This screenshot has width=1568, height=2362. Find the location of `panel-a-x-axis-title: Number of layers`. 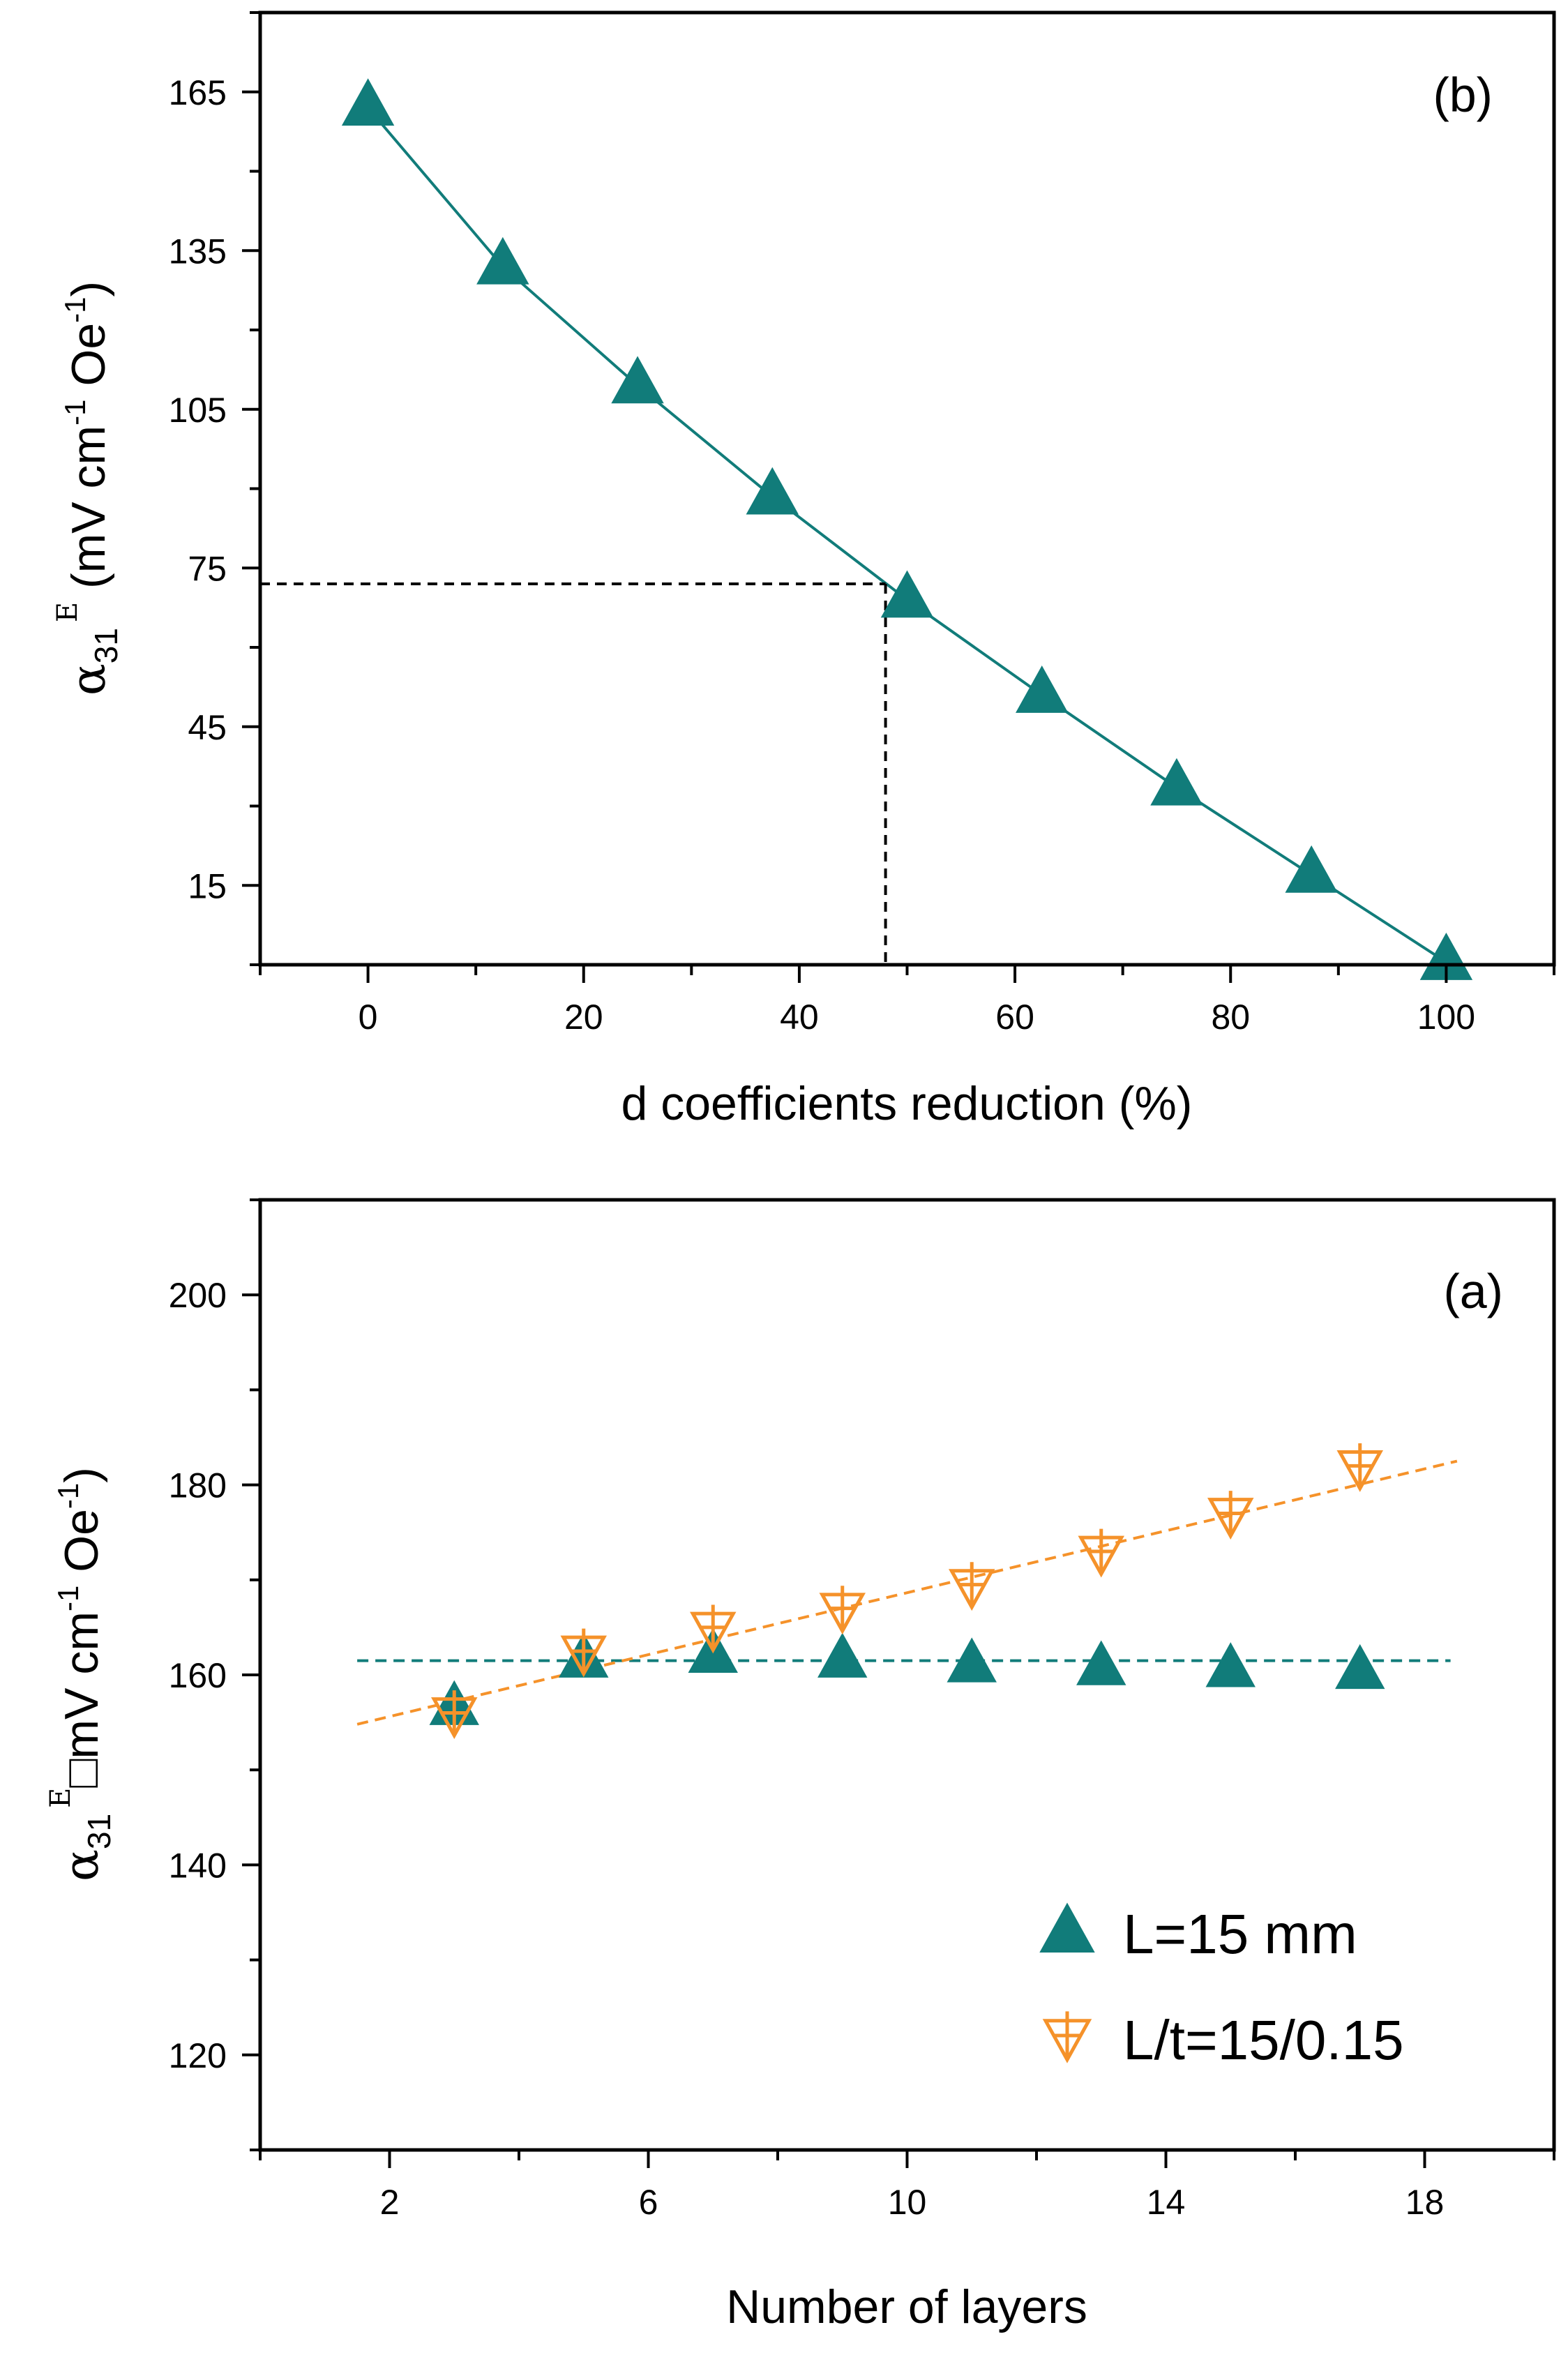

panel-a-x-axis-title: Number of layers is located at coordinates (906, 2306).